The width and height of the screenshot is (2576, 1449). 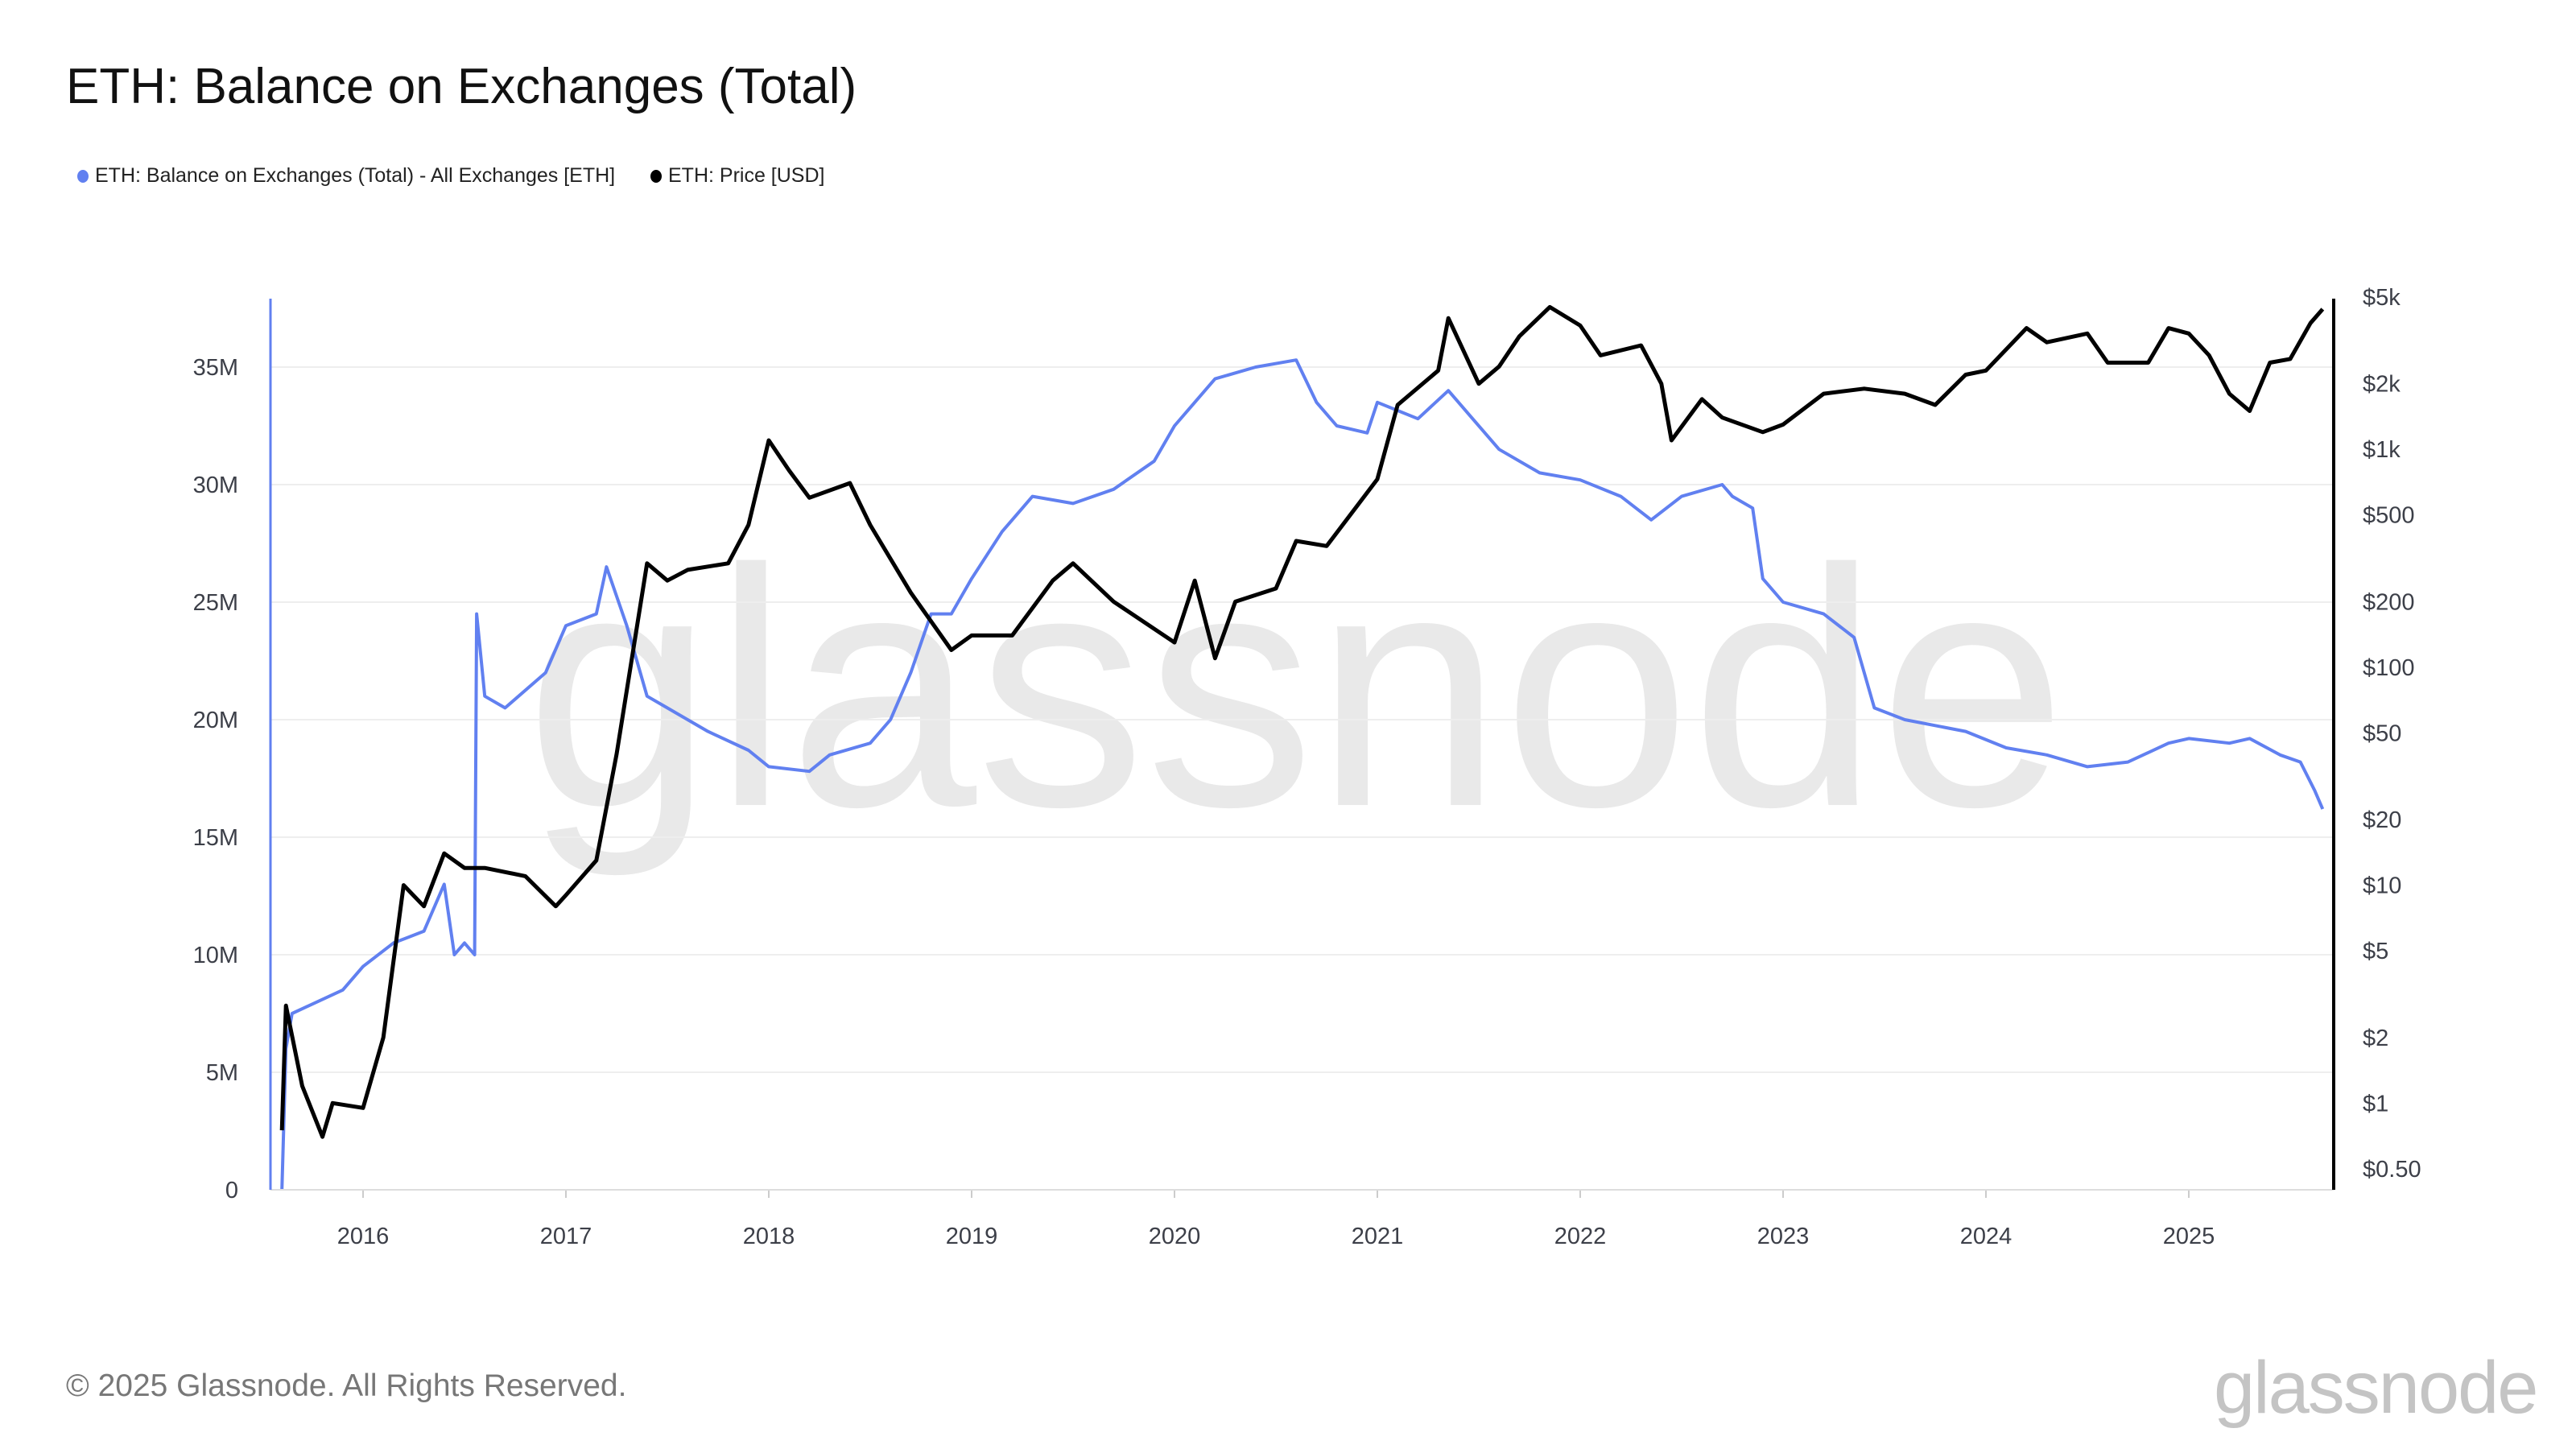 I want to click on x-tick-label: 2019, so click(x=972, y=1236).